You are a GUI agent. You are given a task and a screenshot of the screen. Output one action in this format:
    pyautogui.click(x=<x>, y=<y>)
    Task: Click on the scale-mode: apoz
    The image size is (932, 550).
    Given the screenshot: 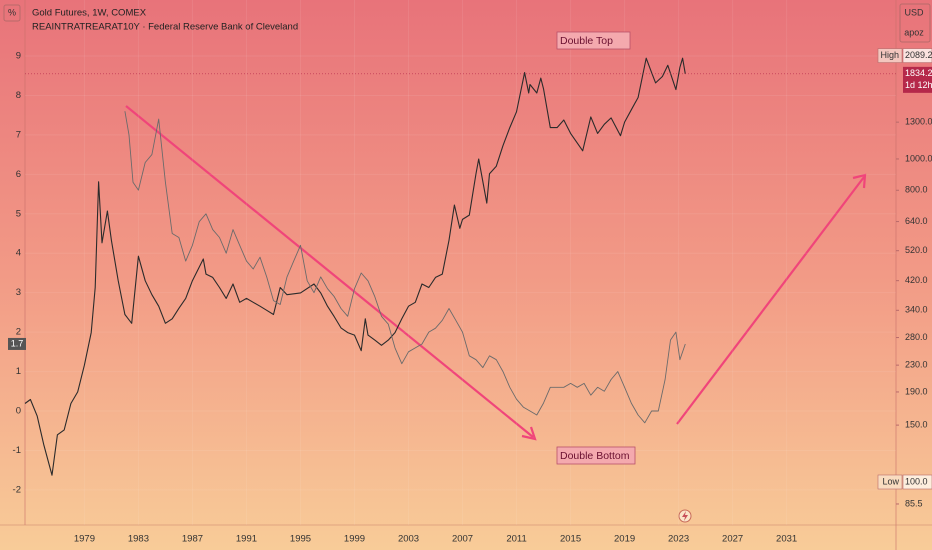 What is the action you would take?
    pyautogui.click(x=914, y=32)
    